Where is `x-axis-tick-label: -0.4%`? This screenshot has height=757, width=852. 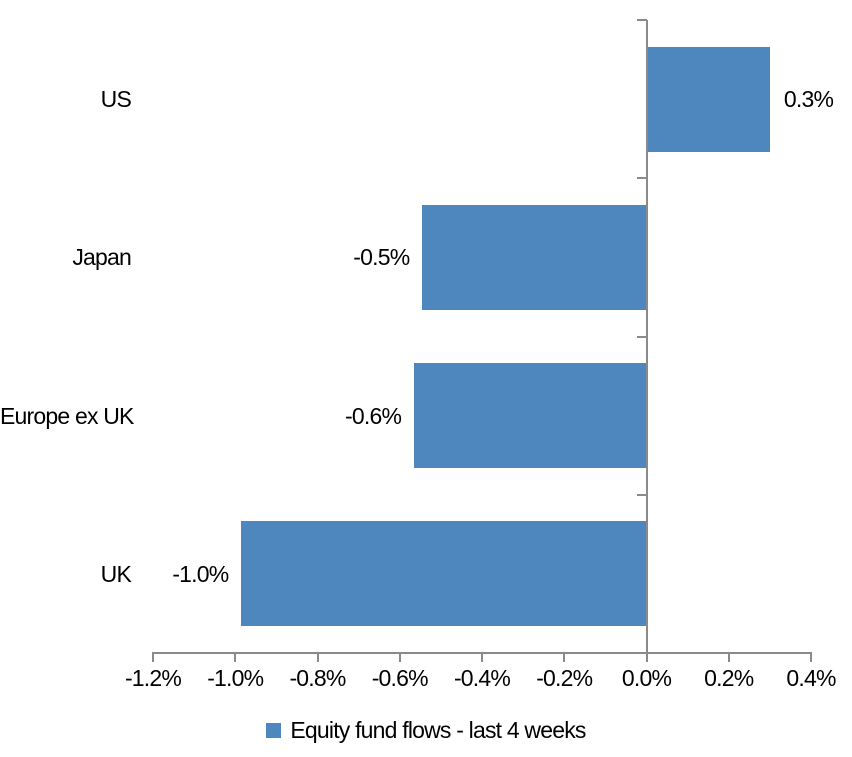
x-axis-tick-label: -0.4% is located at coordinates (482, 678).